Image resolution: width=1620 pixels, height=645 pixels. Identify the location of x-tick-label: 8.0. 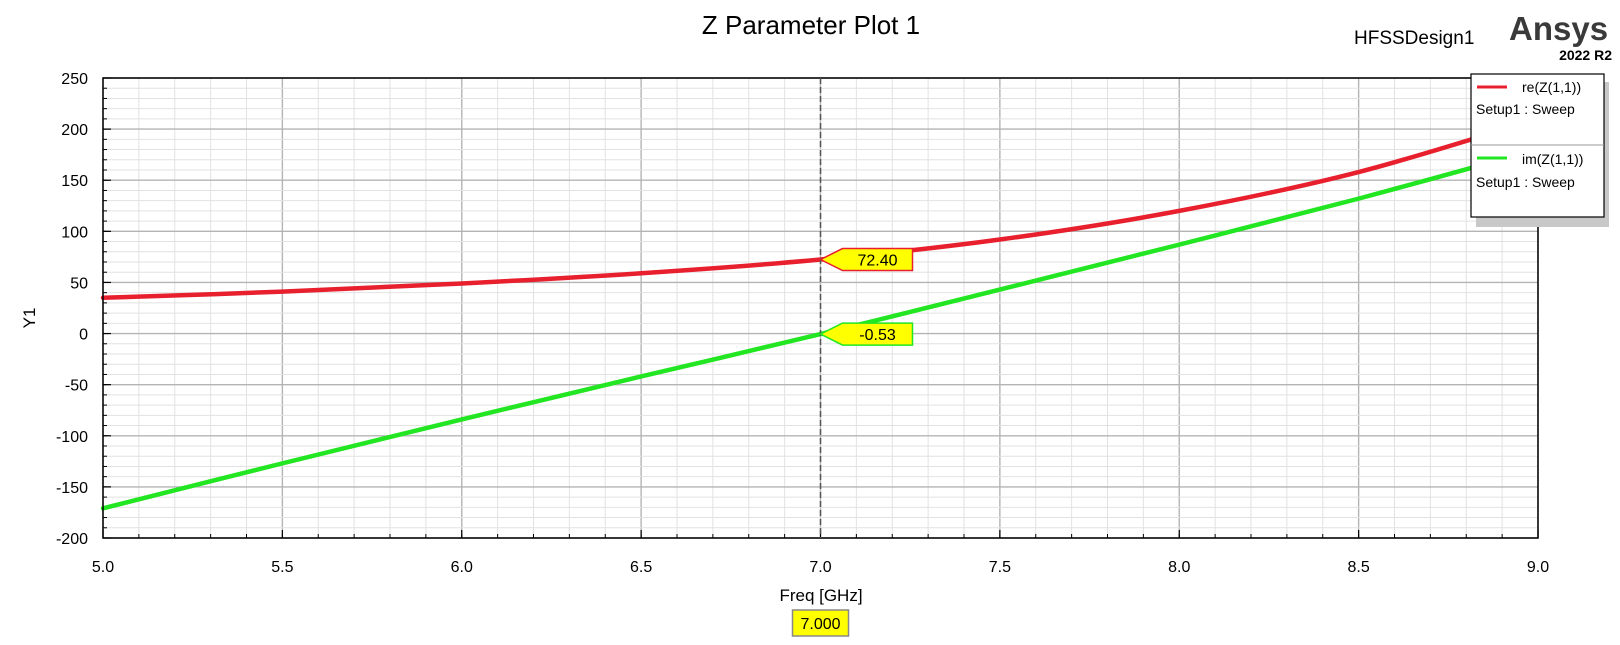
(1179, 567).